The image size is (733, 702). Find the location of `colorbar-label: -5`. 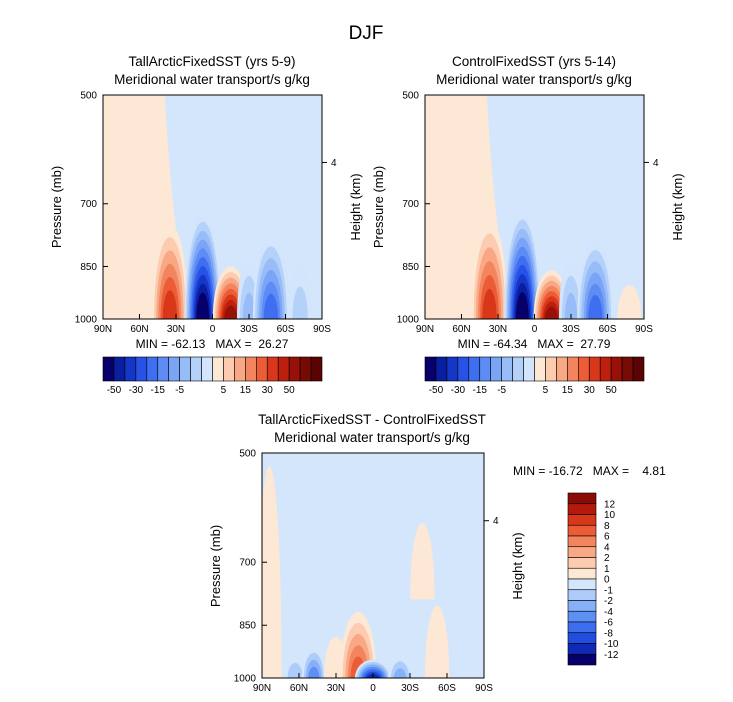

colorbar-label: -5 is located at coordinates (179, 390).